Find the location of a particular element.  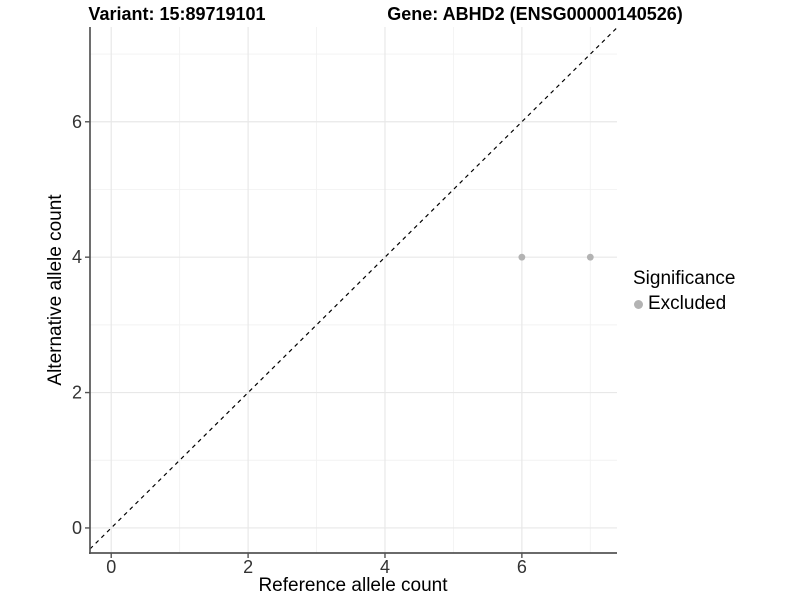

y-tick-label: 4 is located at coordinates (77, 257).